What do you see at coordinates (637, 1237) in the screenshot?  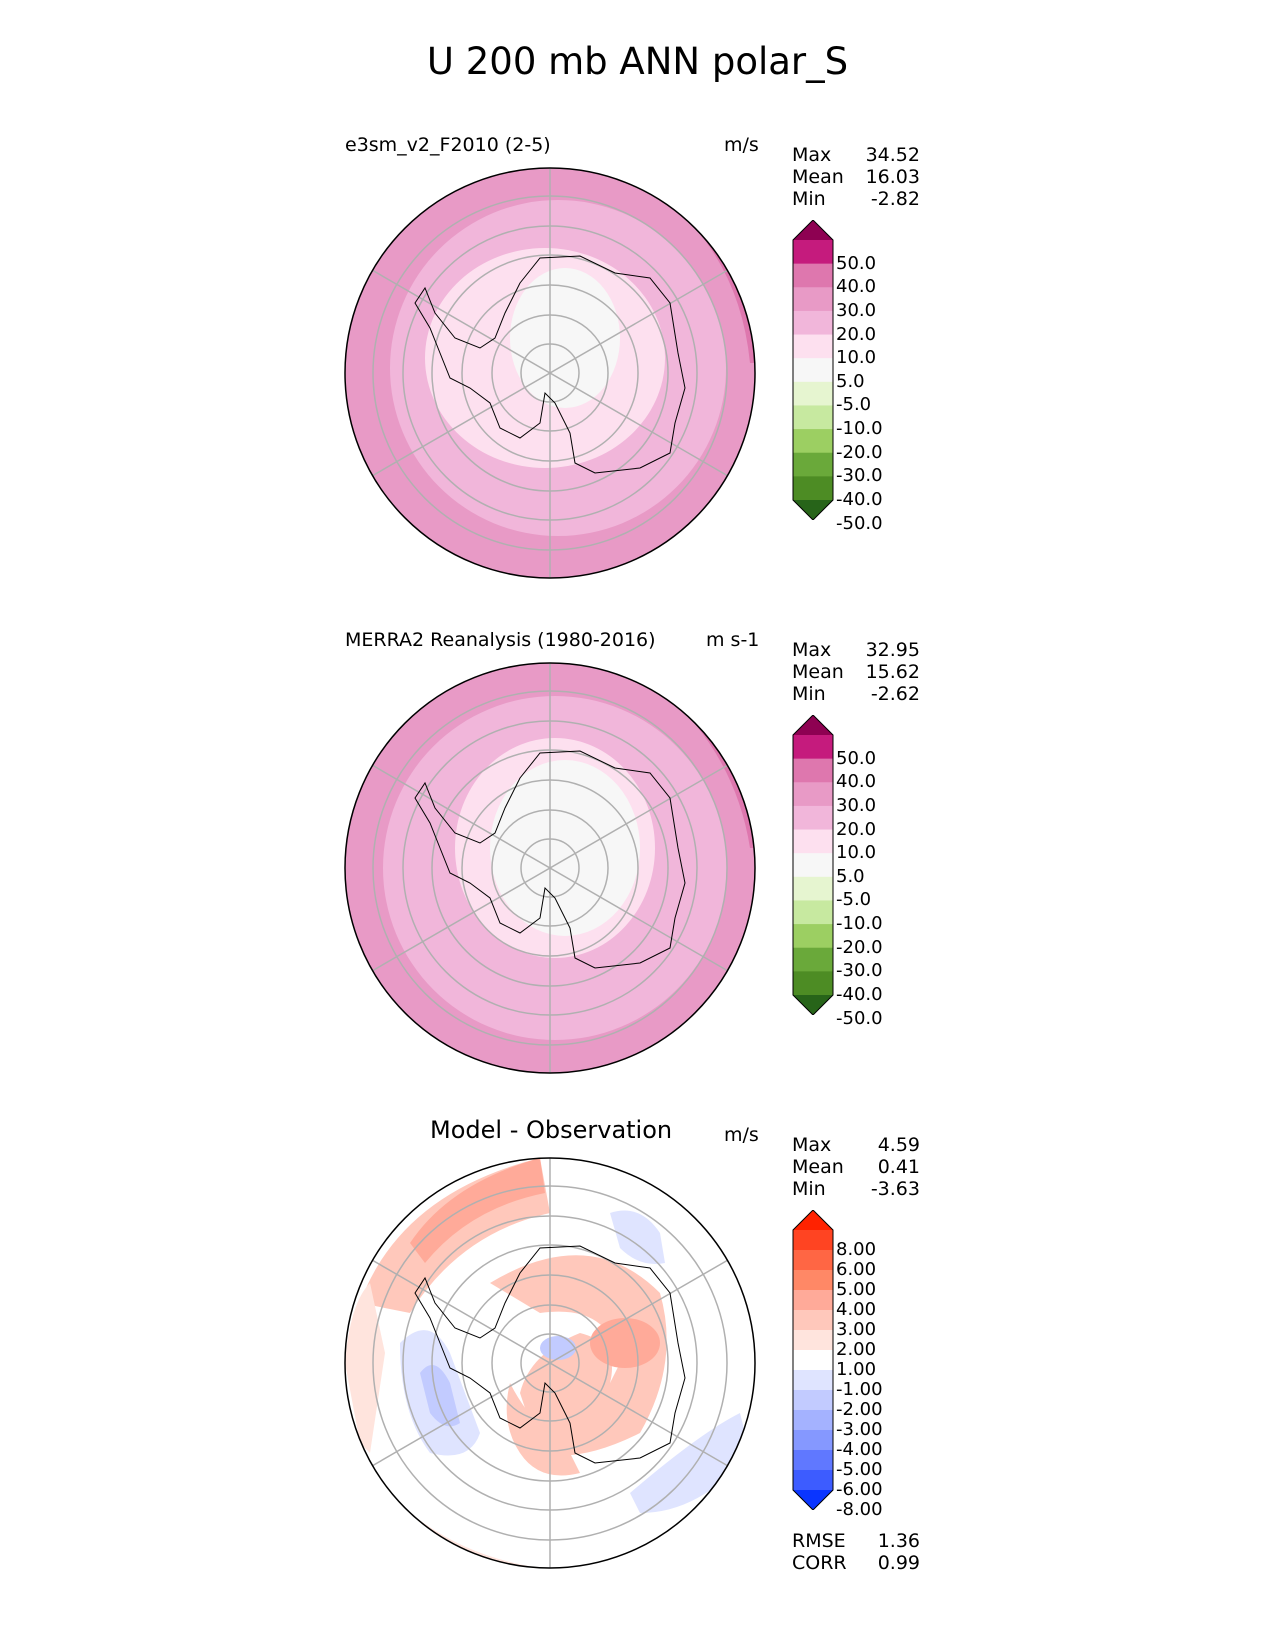 I see `field-negative-ne` at bounding box center [637, 1237].